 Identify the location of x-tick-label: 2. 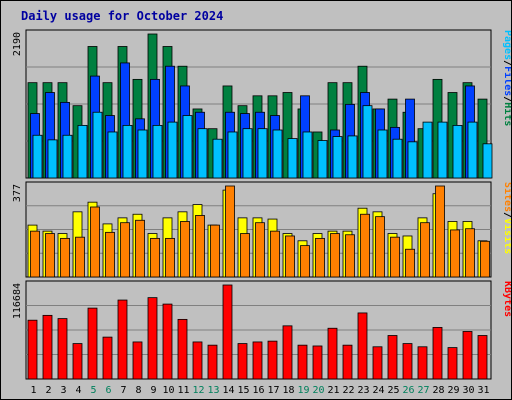
(48, 390).